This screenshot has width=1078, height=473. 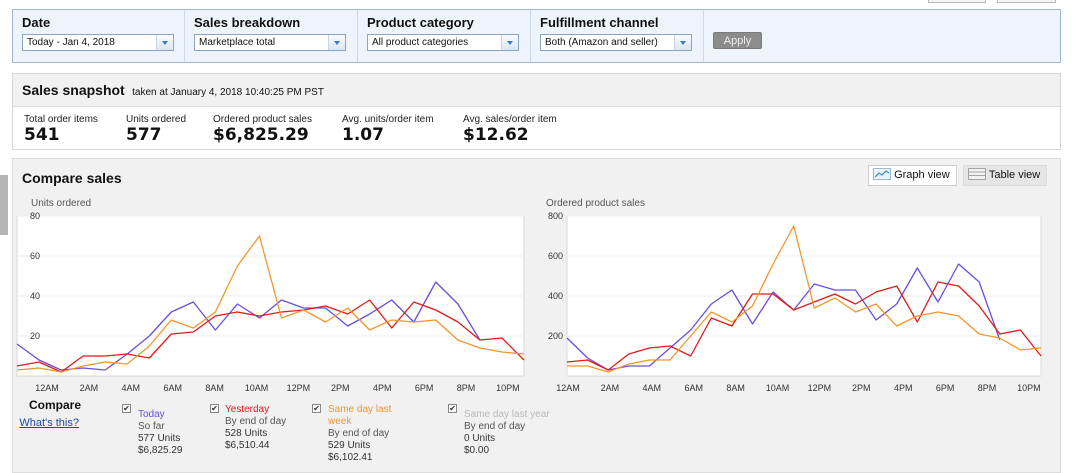 I want to click on metric-ordered-product-sales: Ordered product sales $6,825.29, so click(x=262, y=129).